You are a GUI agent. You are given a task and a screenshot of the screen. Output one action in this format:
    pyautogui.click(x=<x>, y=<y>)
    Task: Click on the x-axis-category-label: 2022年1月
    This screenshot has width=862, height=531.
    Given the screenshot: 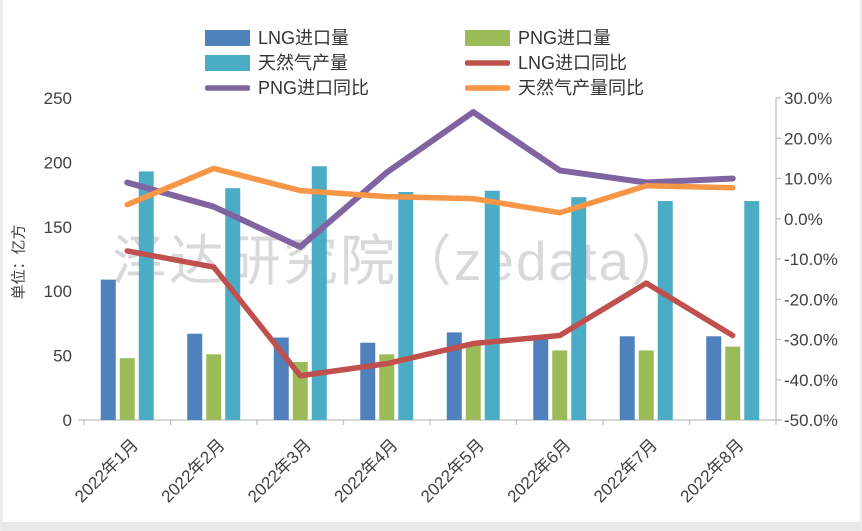 What is the action you would take?
    pyautogui.click(x=106, y=470)
    